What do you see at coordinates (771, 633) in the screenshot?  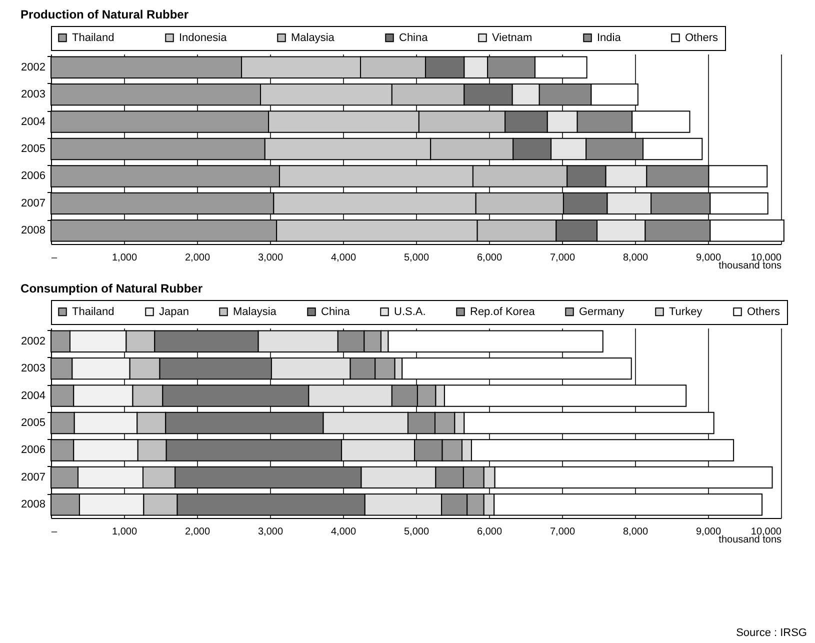 I see `source-note: Source : IRSG` at bounding box center [771, 633].